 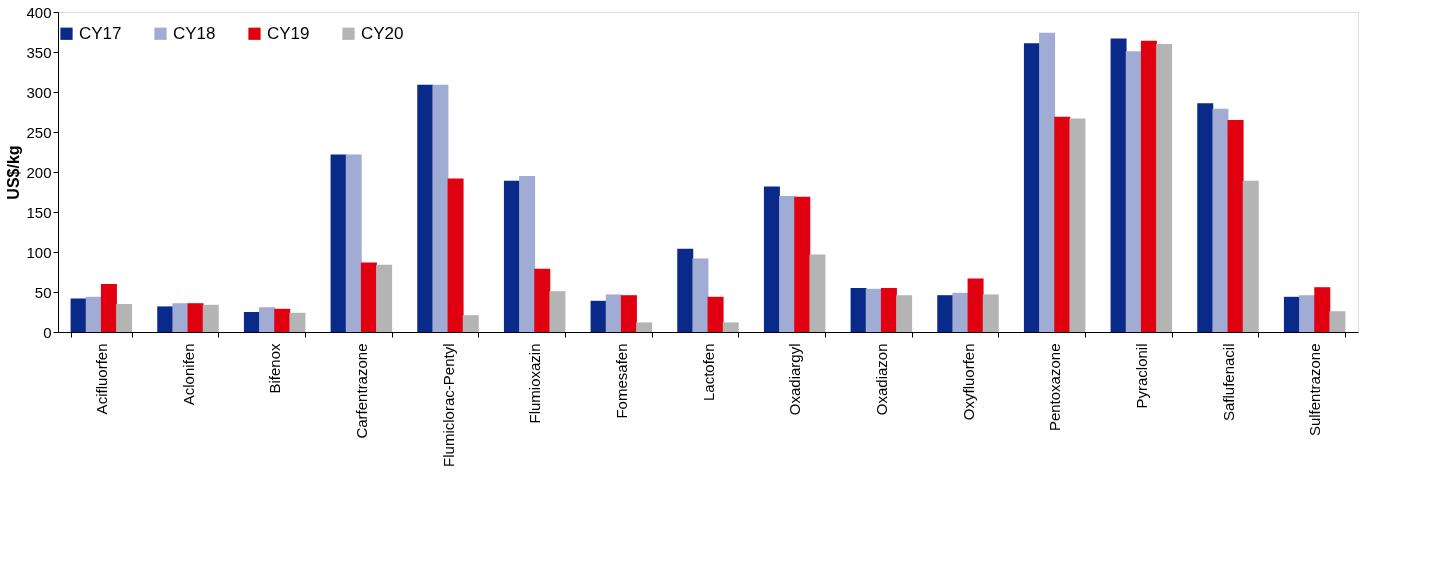 I want to click on x-tick-label: Oxadiazon, so click(x=881, y=379).